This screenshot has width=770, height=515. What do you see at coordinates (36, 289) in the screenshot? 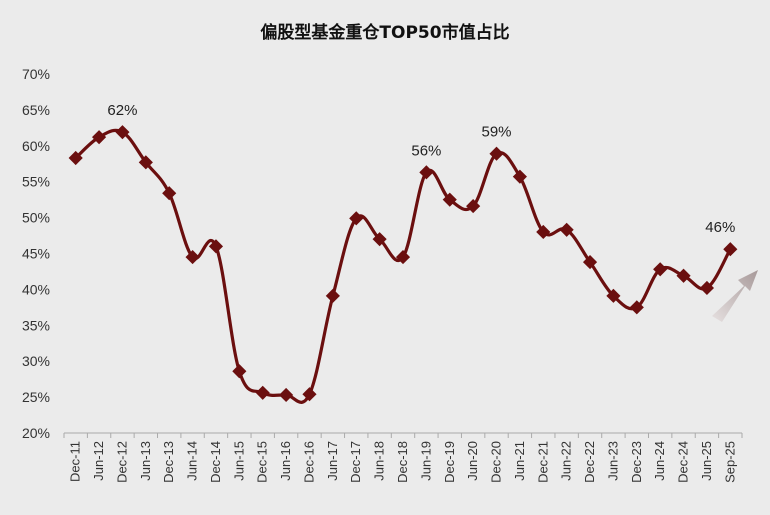
I see `y-tick-label: 40%` at bounding box center [36, 289].